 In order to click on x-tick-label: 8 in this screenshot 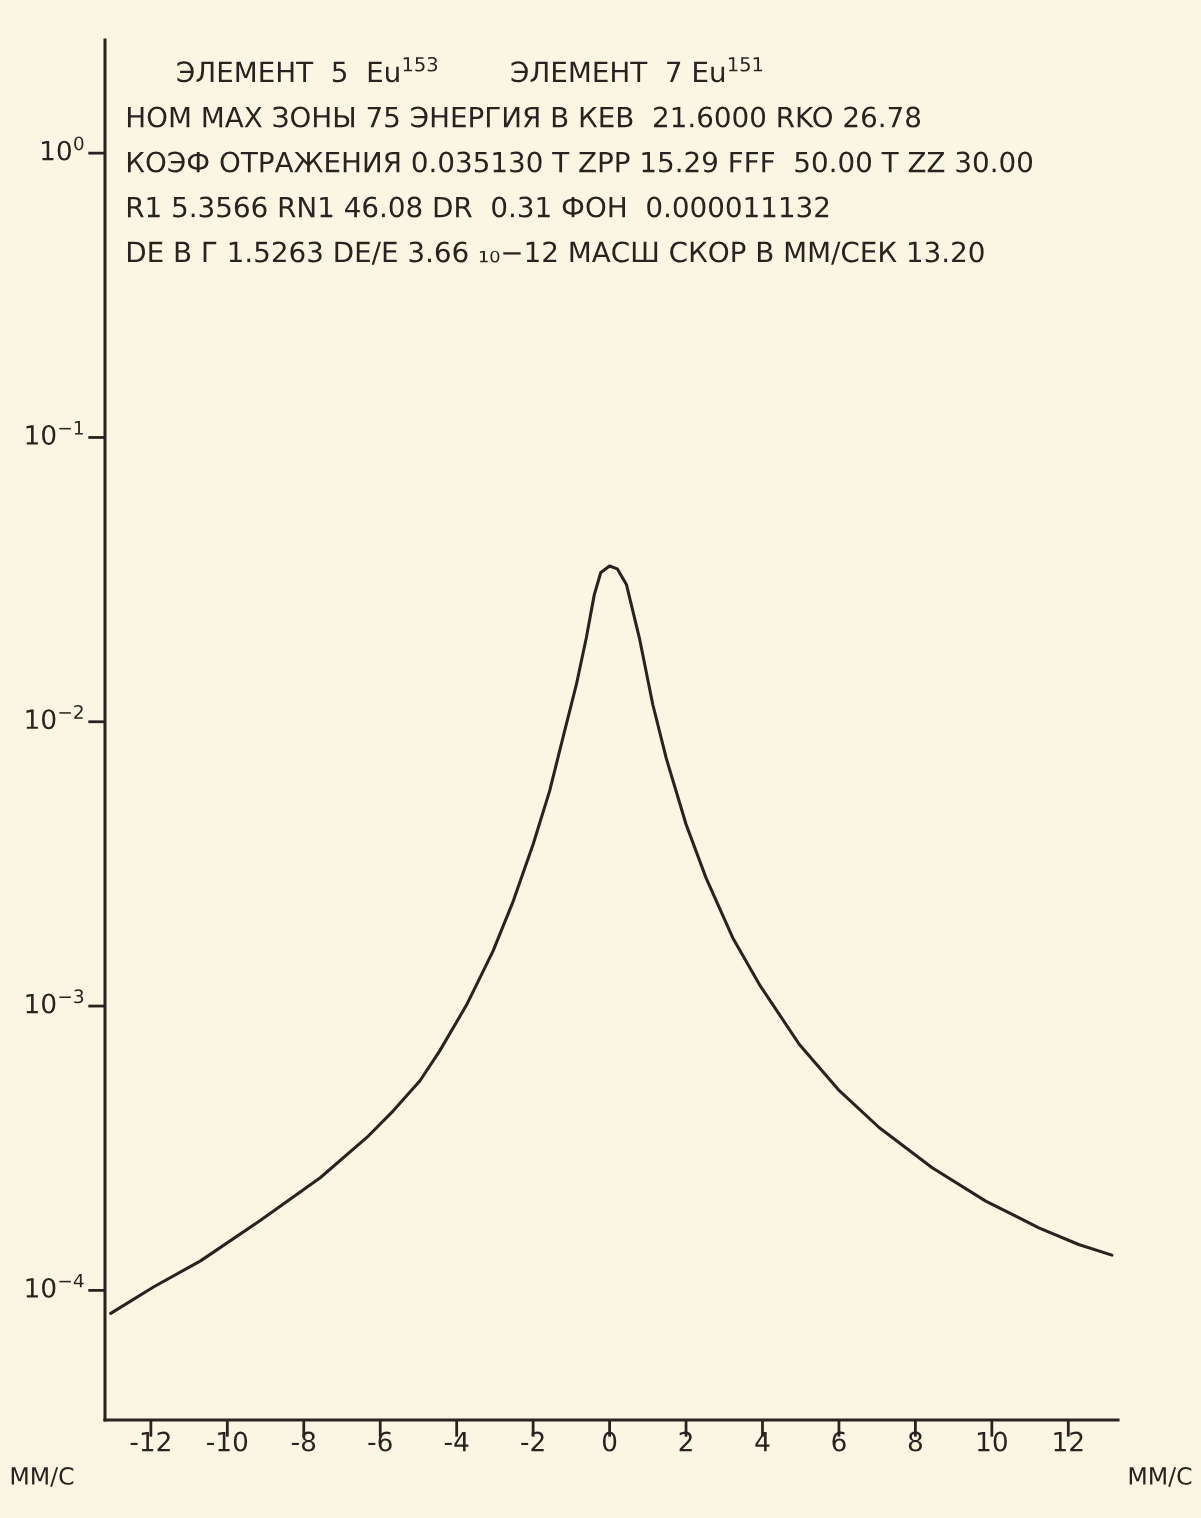, I will do `click(915, 1441)`.